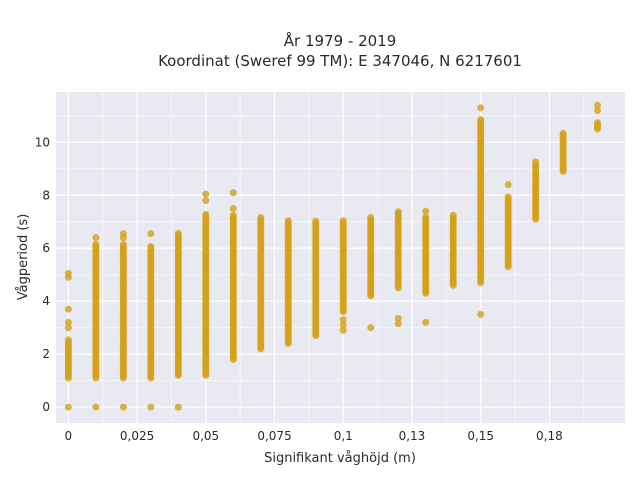  Describe the element at coordinates (412, 436) in the screenshot. I see `x-tick-label: 0,13` at that location.